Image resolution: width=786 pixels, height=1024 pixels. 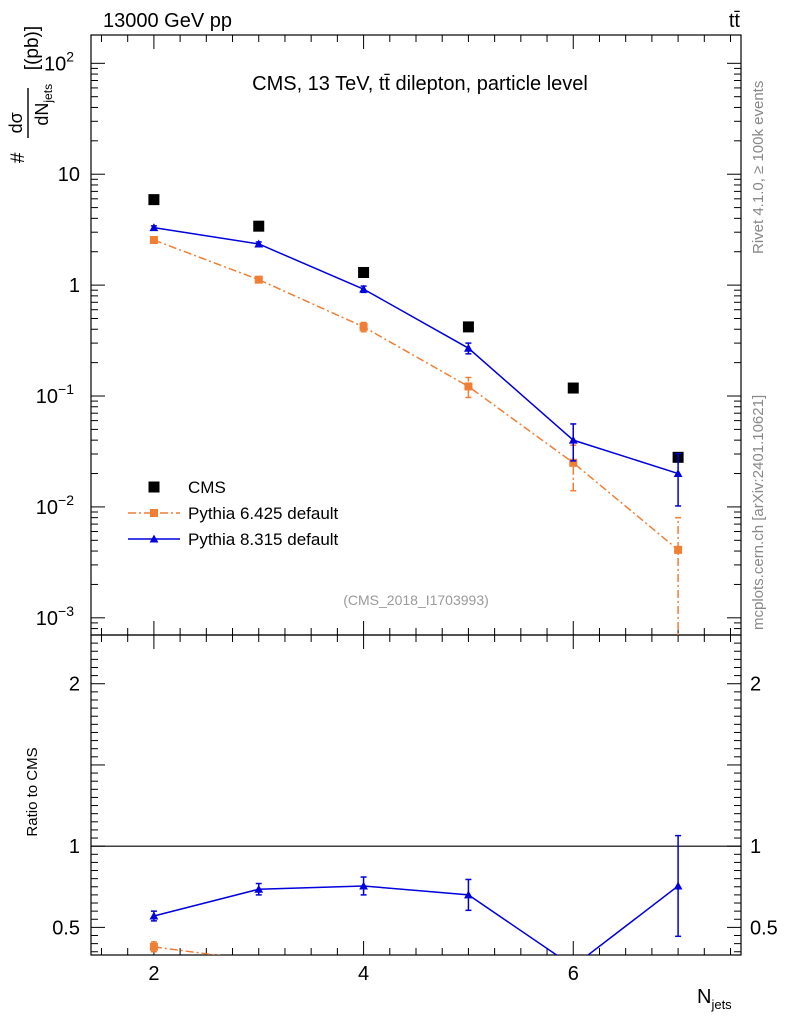 What do you see at coordinates (55, 394) in the screenshot?
I see `y-tick-label: 10⁻¹` at bounding box center [55, 394].